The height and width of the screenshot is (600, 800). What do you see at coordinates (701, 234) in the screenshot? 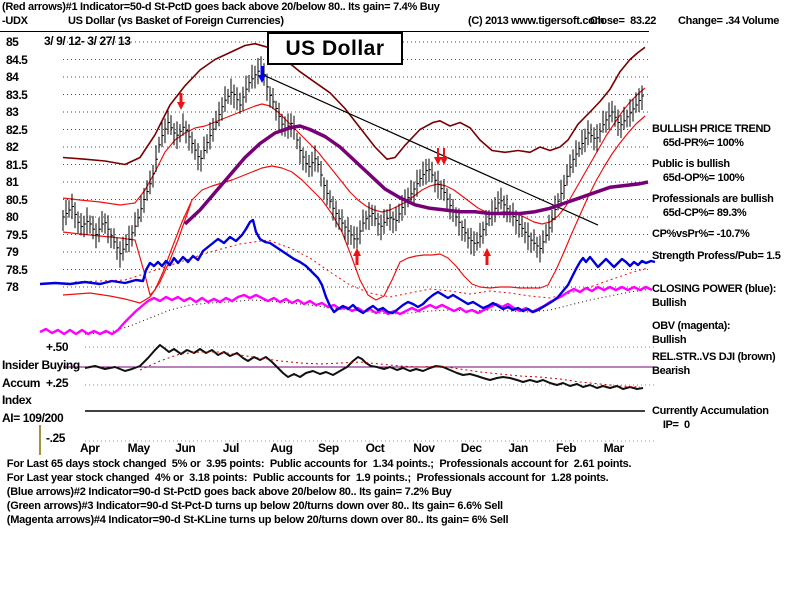
I see `analysis-item-6: CP%vsPr%= -10.7%` at bounding box center [701, 234].